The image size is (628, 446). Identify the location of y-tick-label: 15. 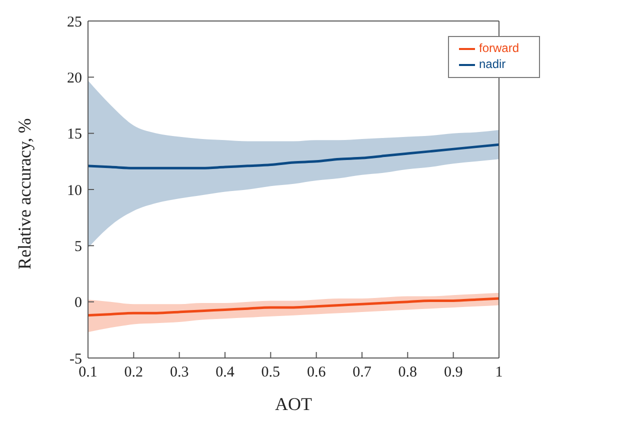
(74, 134).